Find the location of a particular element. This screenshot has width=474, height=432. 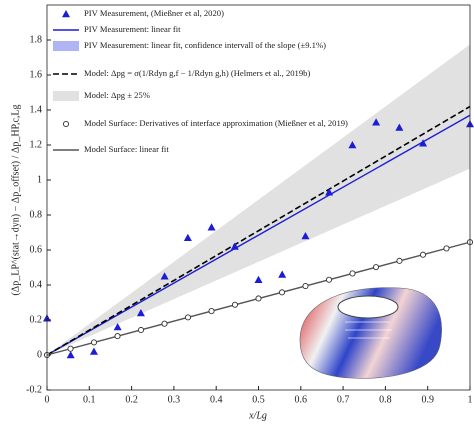

x-tick-label: 1 is located at coordinates (470, 399).